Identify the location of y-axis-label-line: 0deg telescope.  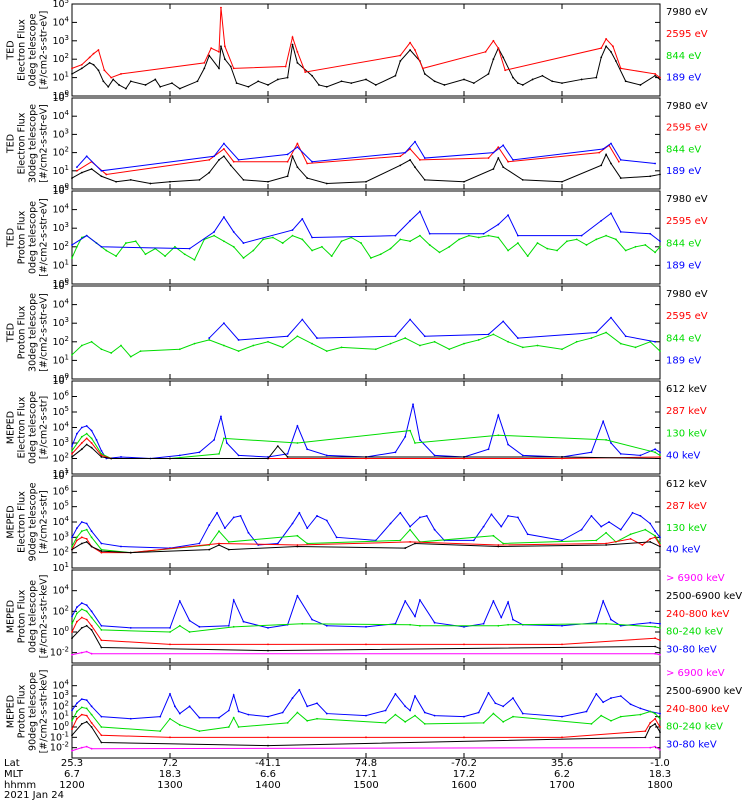
(33, 237).